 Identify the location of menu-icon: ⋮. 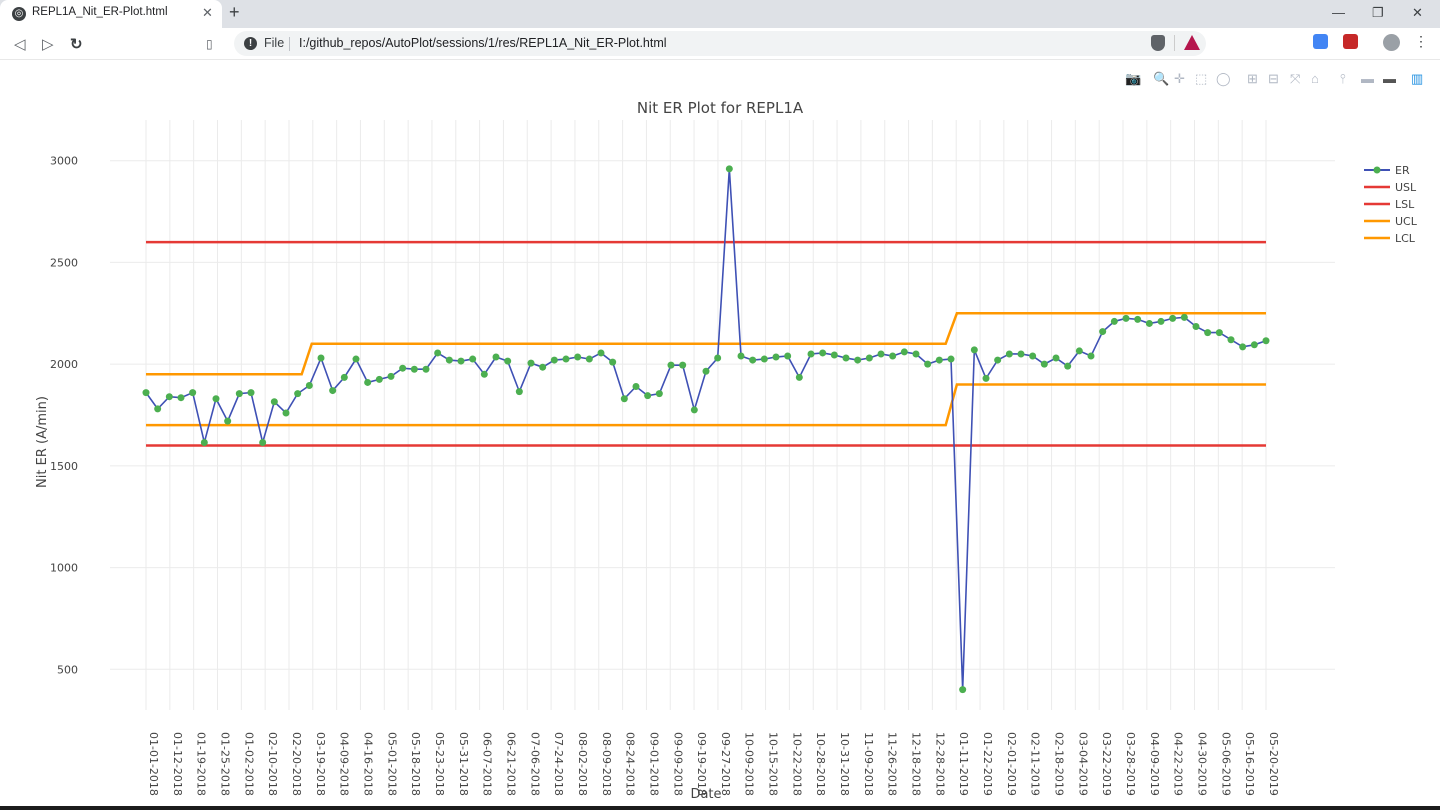
(1421, 41).